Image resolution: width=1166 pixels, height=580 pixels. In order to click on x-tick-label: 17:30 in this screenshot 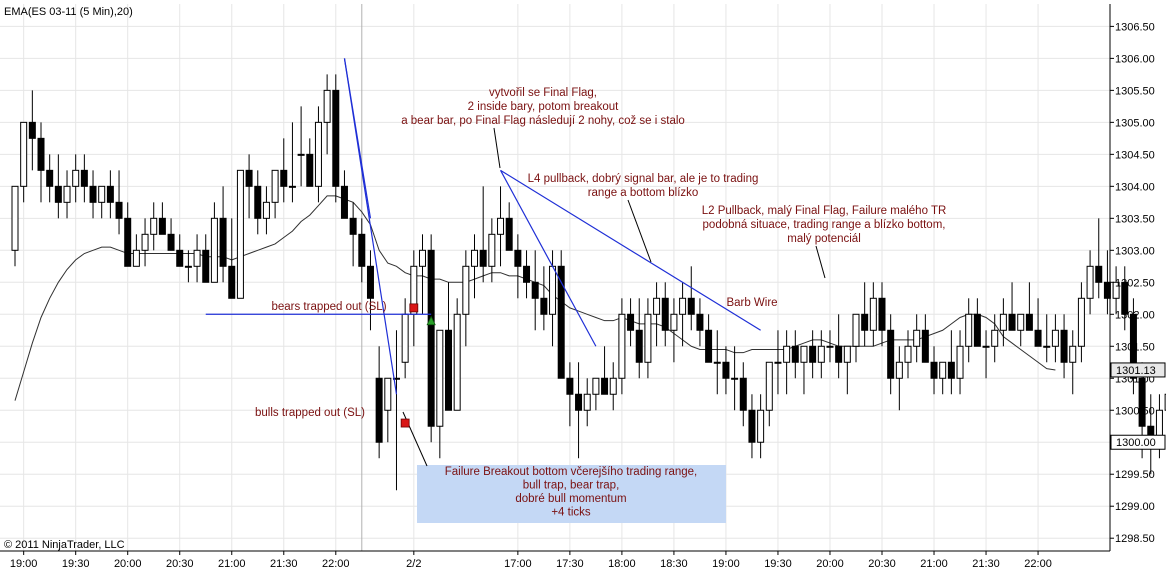, I will do `click(570, 564)`.